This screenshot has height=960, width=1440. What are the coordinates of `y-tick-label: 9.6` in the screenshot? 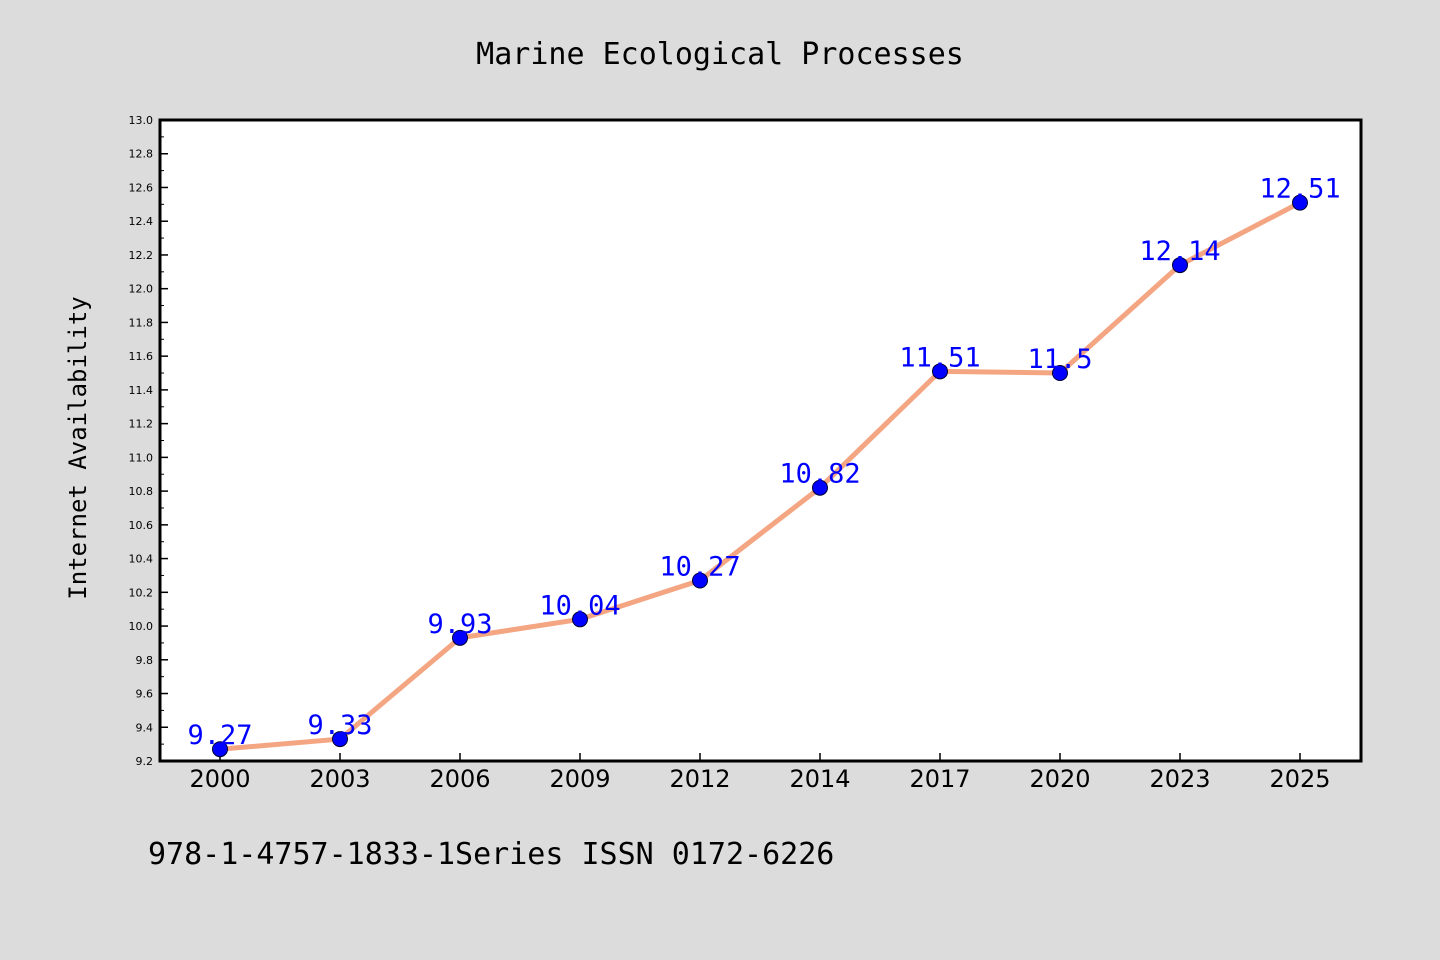 It's located at (145, 694).